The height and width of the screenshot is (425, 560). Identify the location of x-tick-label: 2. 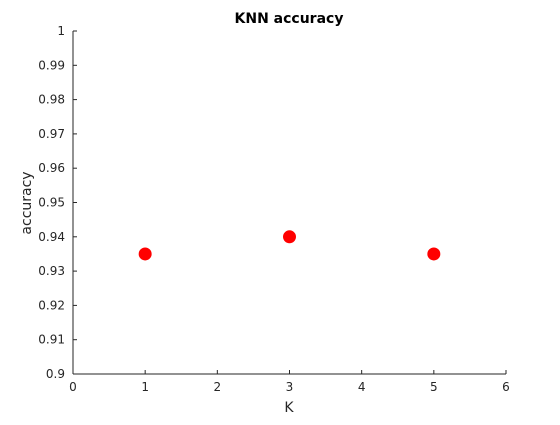
(218, 387).